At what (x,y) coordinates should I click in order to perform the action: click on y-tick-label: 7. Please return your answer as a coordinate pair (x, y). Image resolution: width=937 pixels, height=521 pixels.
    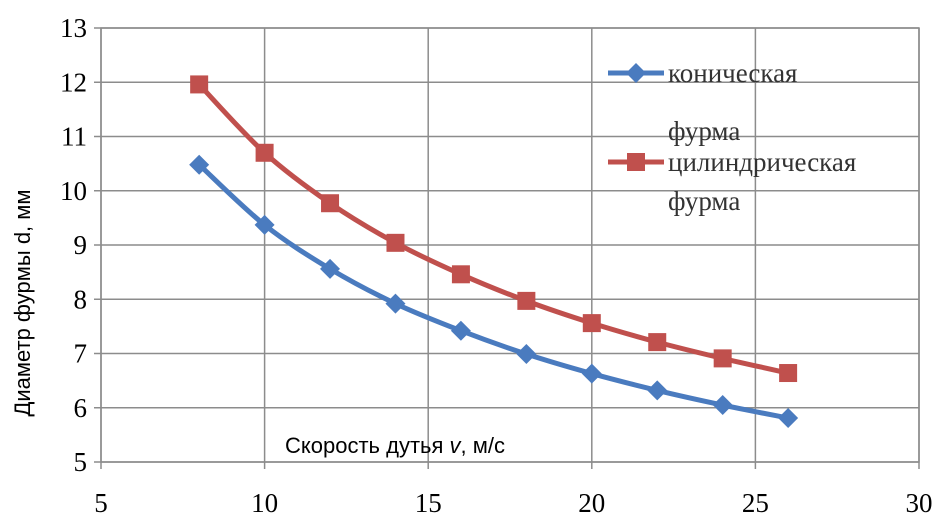
    Looking at the image, I should click on (81, 354).